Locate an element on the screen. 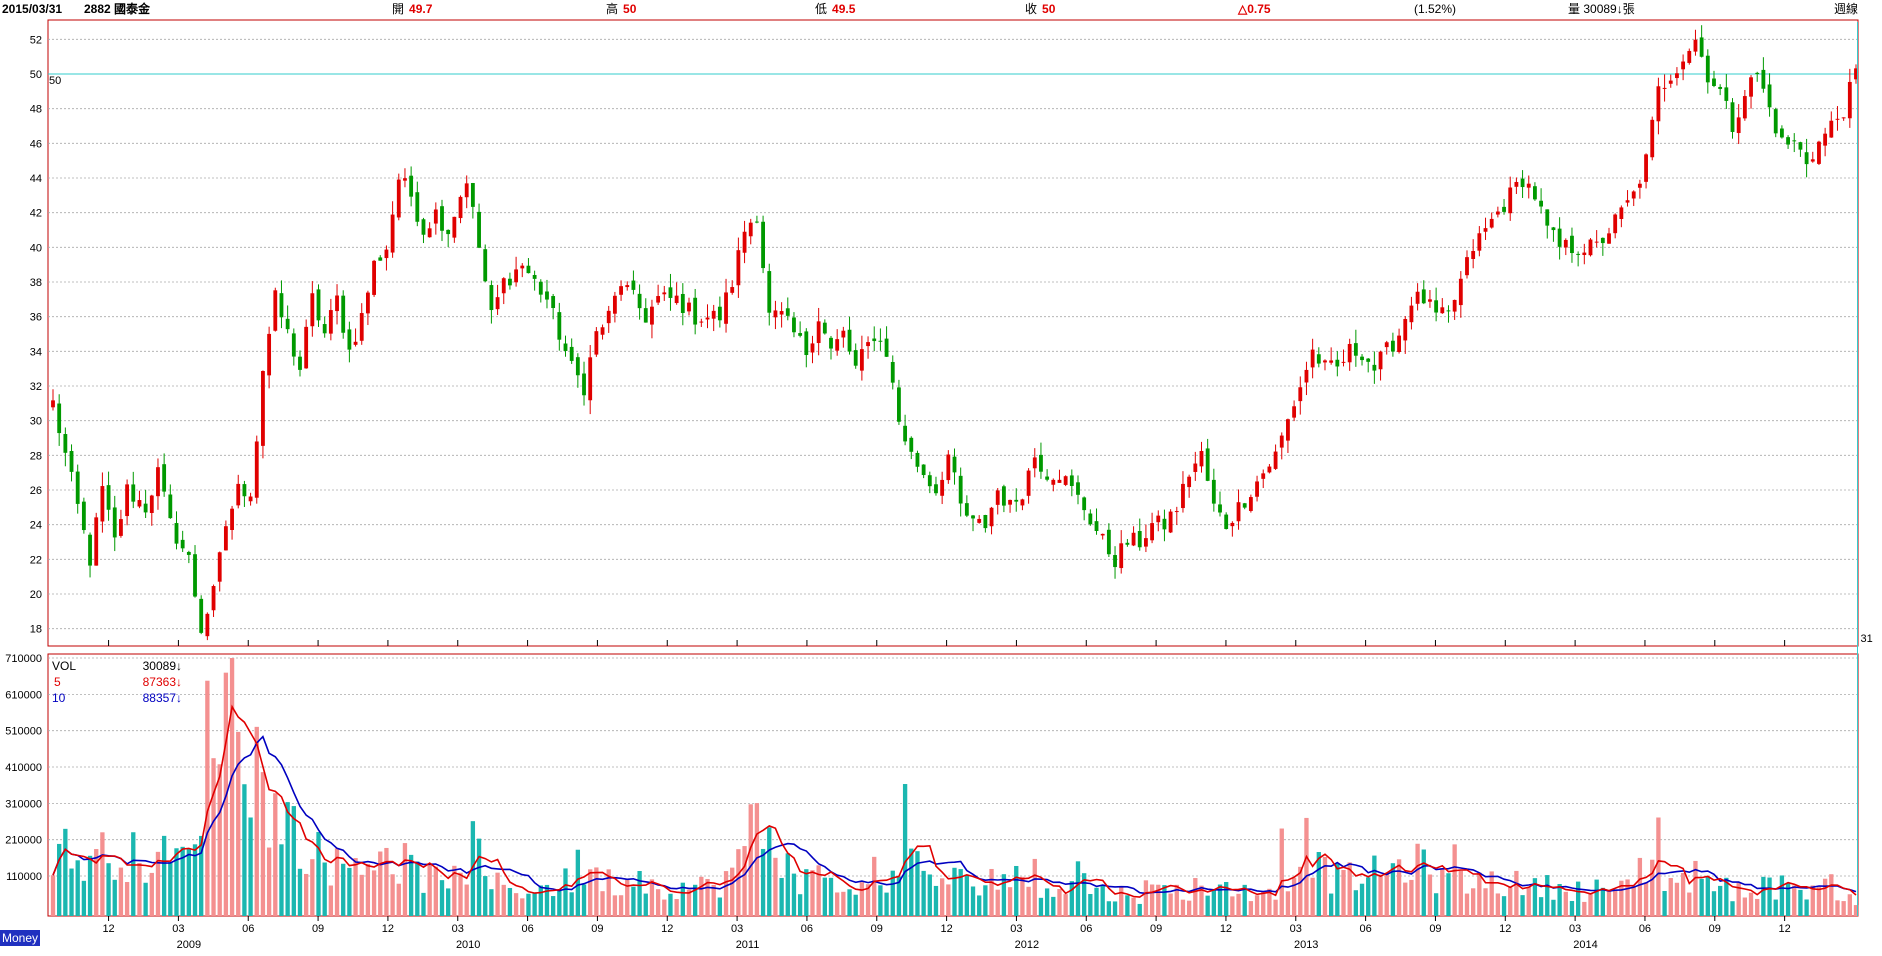  period-label: 週線 is located at coordinates (1846, 9).